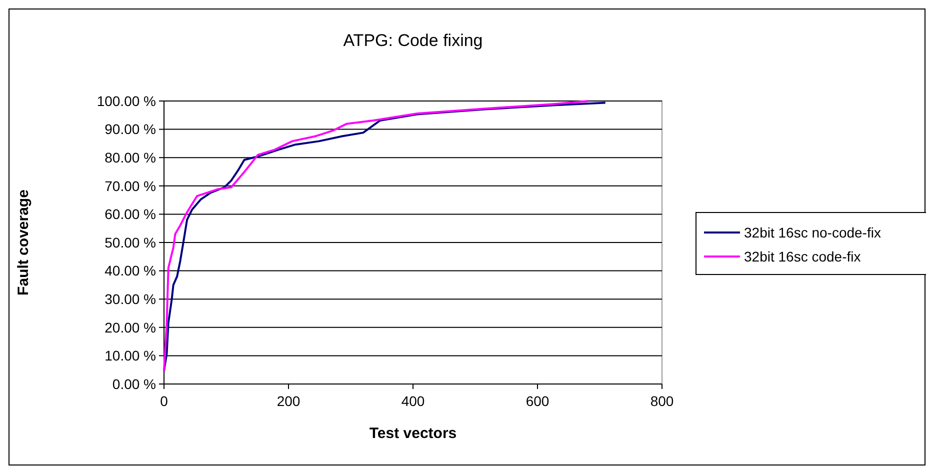 This screenshot has width=934, height=474. Describe the element at coordinates (413, 40) in the screenshot. I see `chart-title: ATPG: Code fixing` at that location.